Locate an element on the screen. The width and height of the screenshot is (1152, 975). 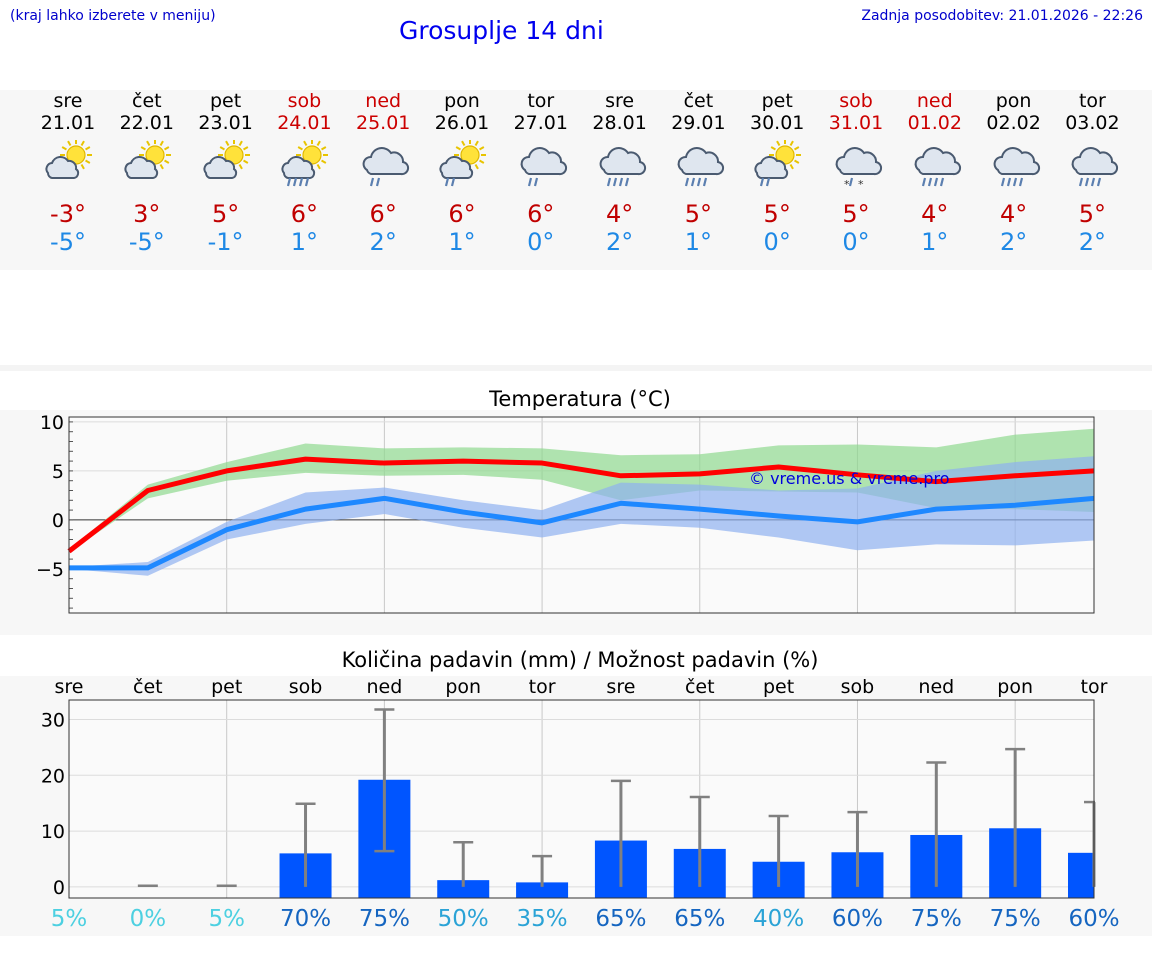
temp-min: -5° is located at coordinates (68, 242).